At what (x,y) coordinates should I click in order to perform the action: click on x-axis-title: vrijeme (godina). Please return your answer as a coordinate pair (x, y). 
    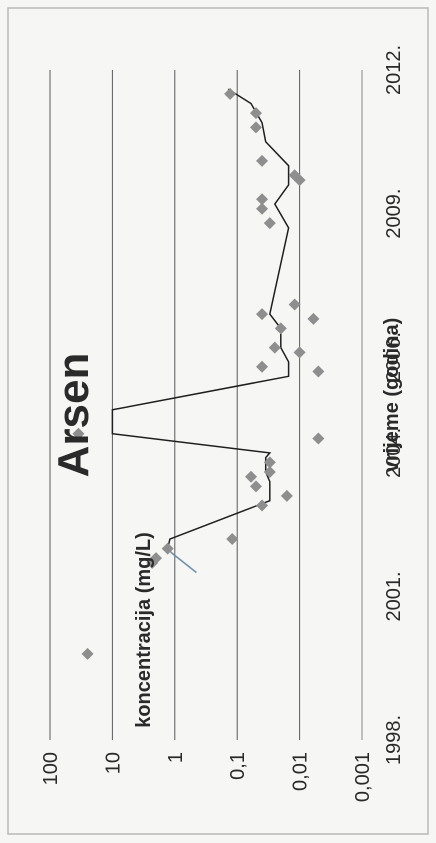
    Looking at the image, I should click on (392, 395).